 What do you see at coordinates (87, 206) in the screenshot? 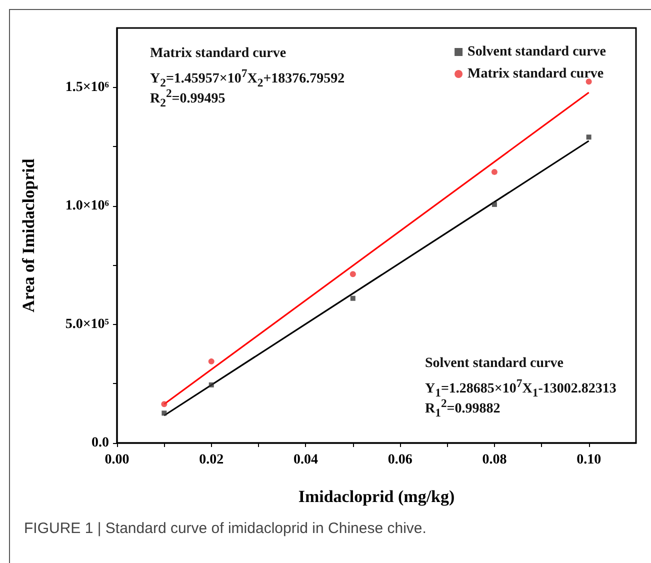
I see `y-tick-label: 1.0×10⁶` at bounding box center [87, 206].